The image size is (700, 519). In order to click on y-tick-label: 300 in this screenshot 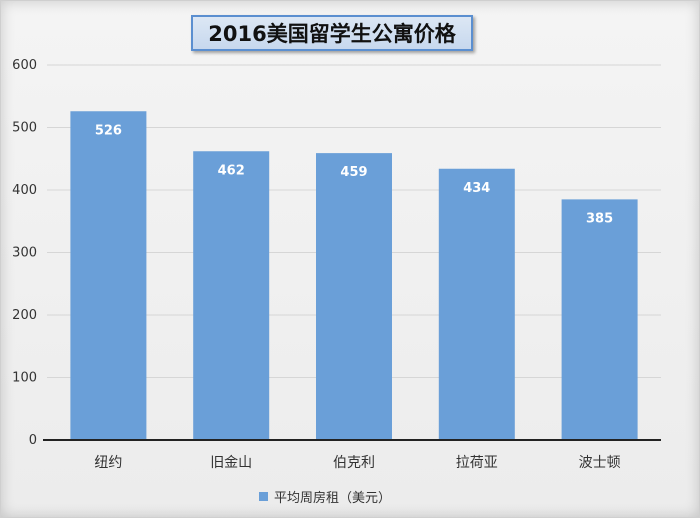, I will do `click(24, 253)`.